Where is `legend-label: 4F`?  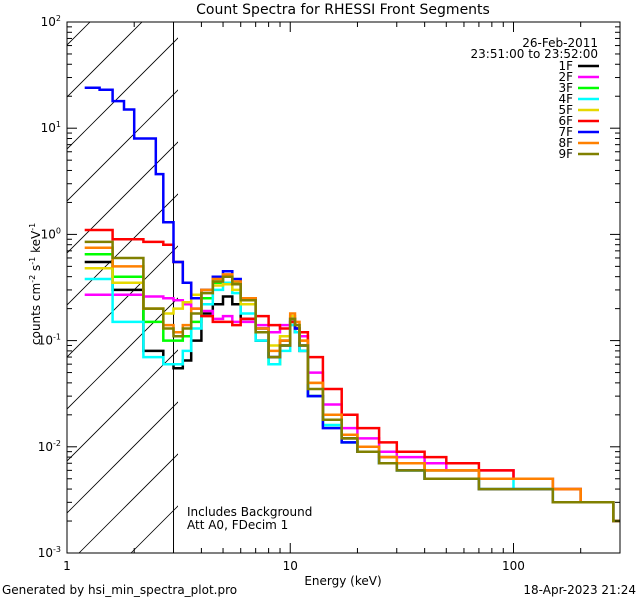 legend-label: 4F is located at coordinates (565, 99).